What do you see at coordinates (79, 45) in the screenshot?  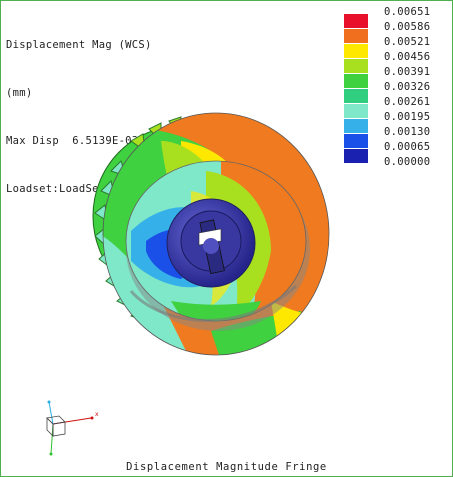 I see `result-title: Displacement Mag (WCS)` at bounding box center [79, 45].